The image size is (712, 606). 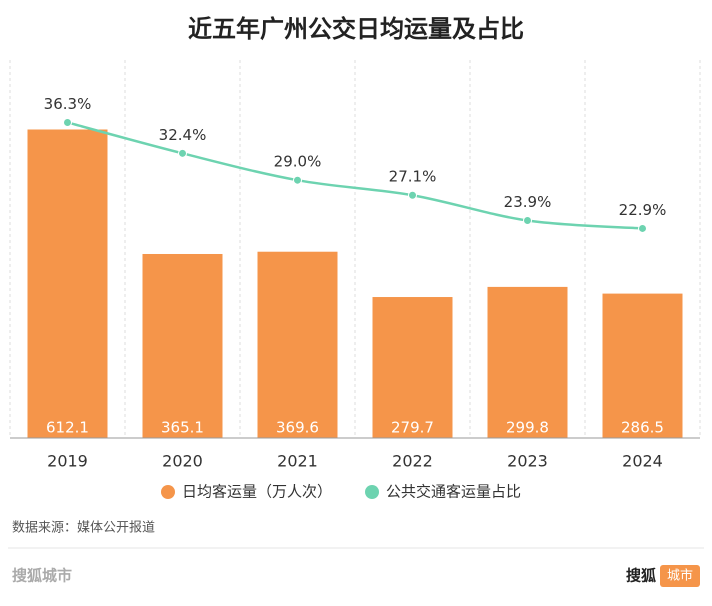 What do you see at coordinates (182, 428) in the screenshot?
I see `bar-value-label: 365.1` at bounding box center [182, 428].